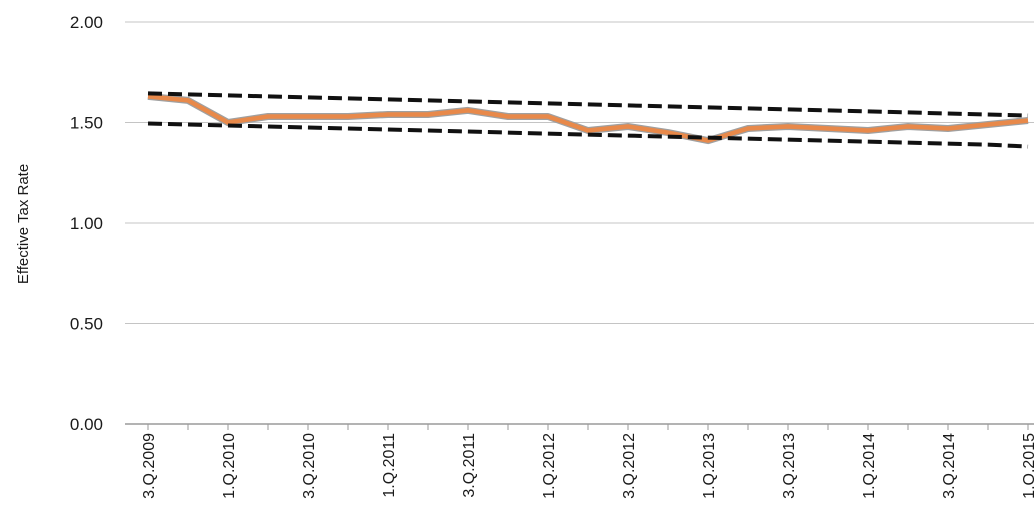 Image resolution: width=1034 pixels, height=529 pixels. Describe the element at coordinates (229, 466) in the screenshot. I see `x-tick-label: 1.Q.2010` at that location.